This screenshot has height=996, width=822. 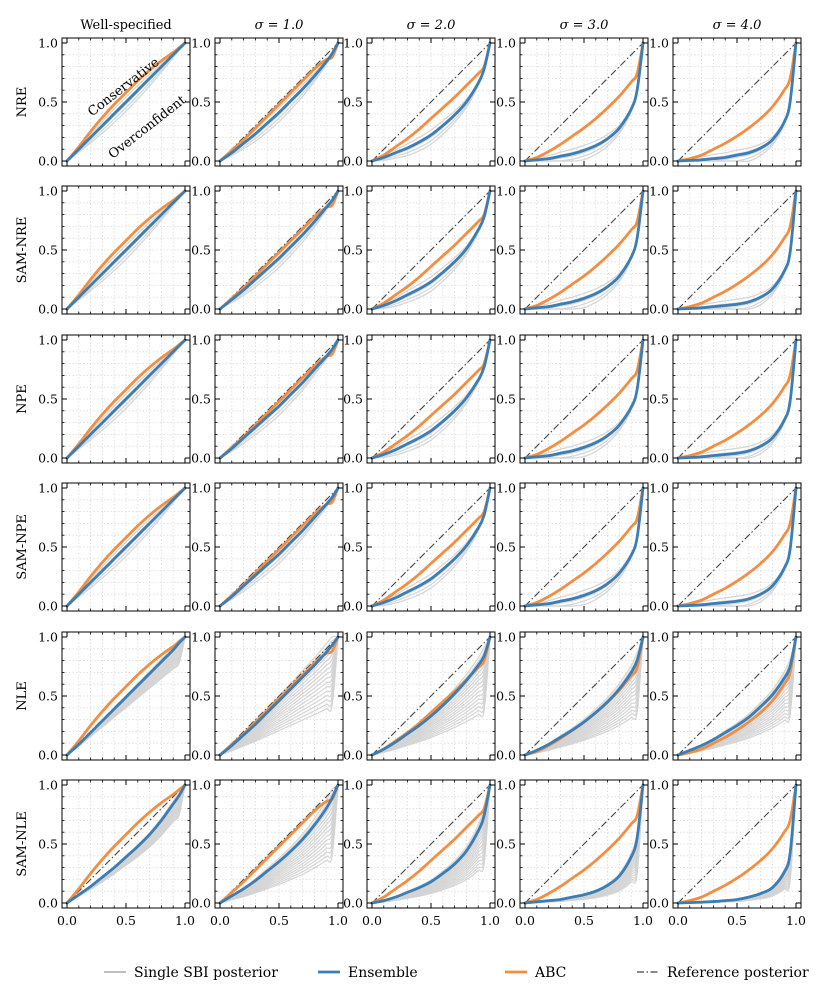 I want to click on legend-label: Reference posterior, so click(x=738, y=973).